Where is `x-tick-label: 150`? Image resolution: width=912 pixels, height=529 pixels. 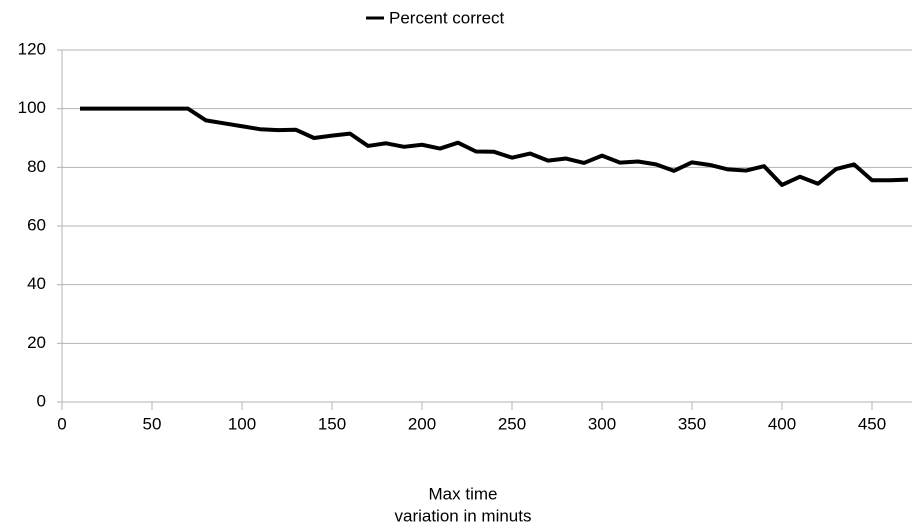 x-tick-label: 150 is located at coordinates (332, 423).